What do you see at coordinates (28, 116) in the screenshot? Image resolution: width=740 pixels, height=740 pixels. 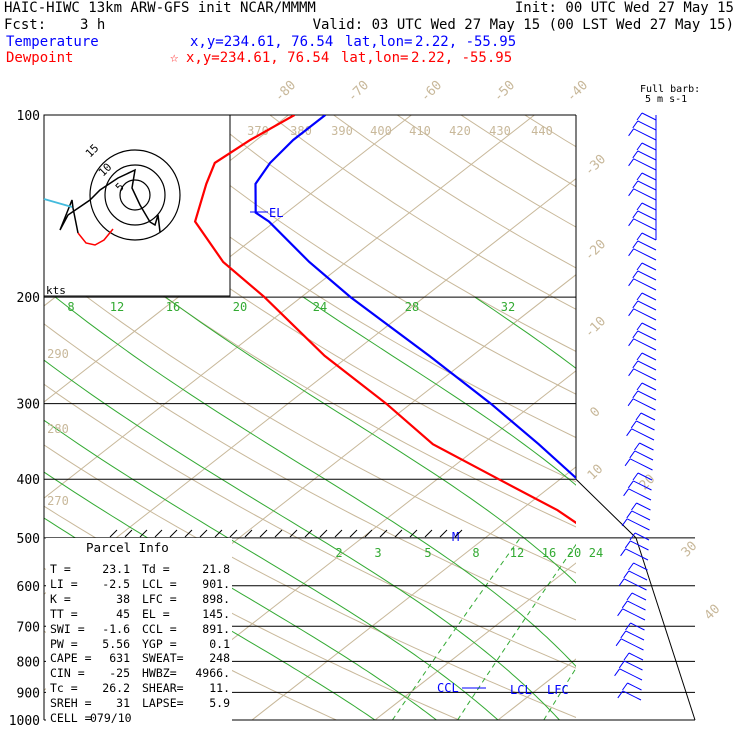 I see `pressure-label: 100` at bounding box center [28, 116].